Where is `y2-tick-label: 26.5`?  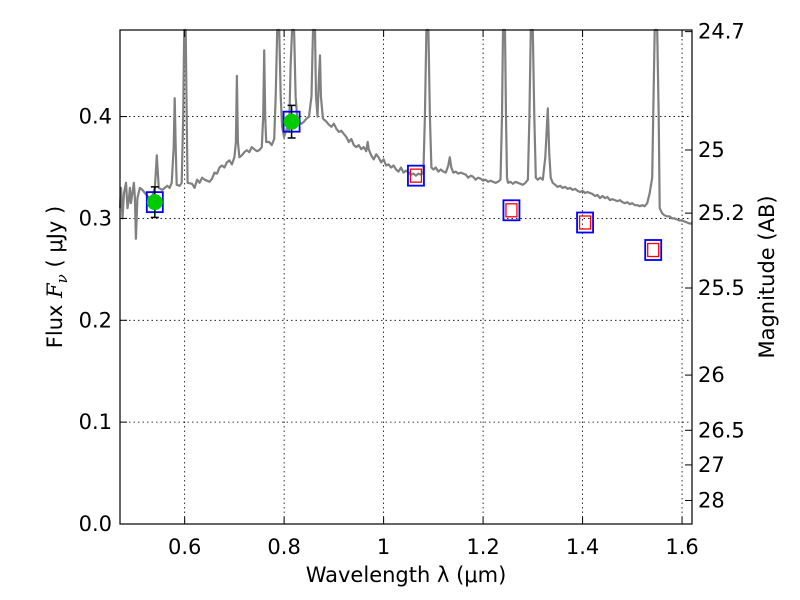 y2-tick-label: 26.5 is located at coordinates (721, 430).